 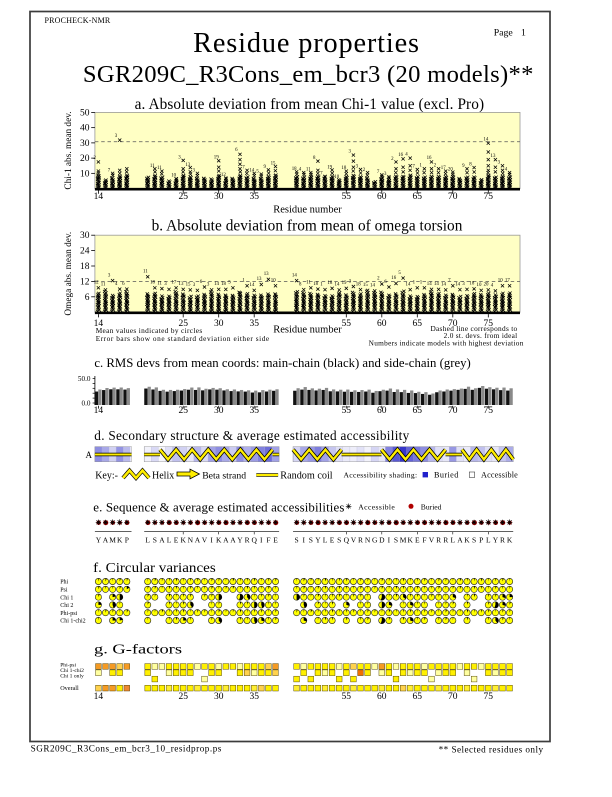 What do you see at coordinates (191, 540) in the screenshot?
I see `svg-text: N` at bounding box center [191, 540].